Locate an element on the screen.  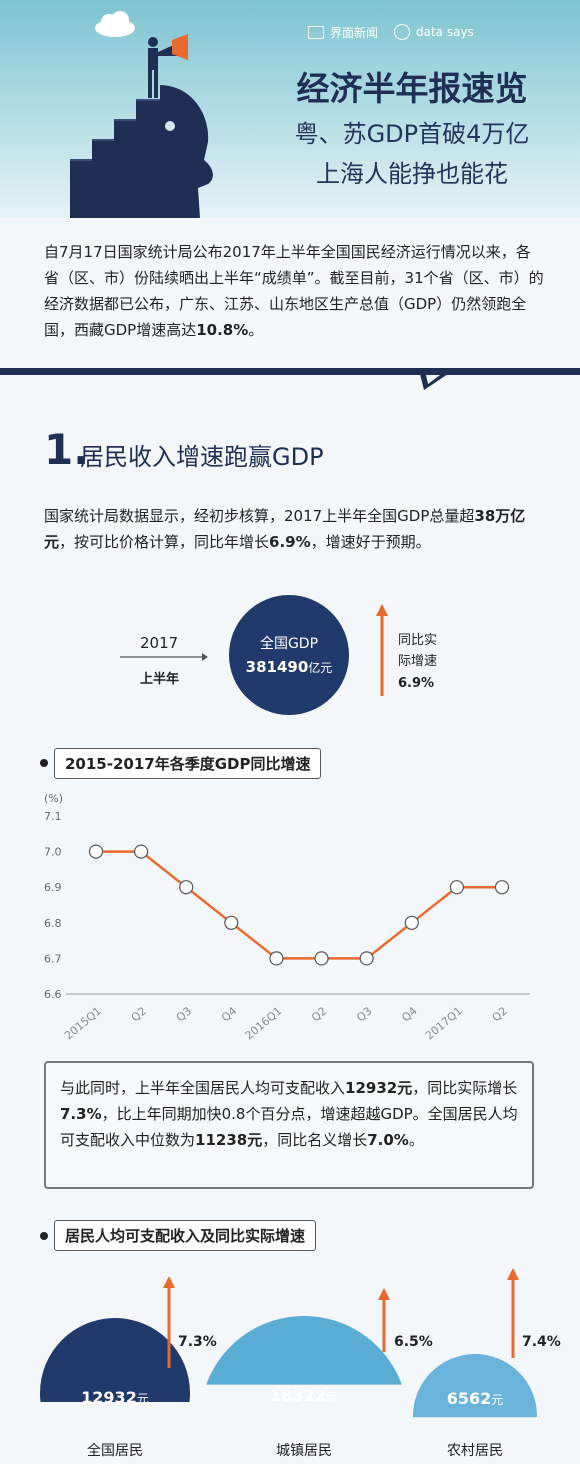
income-national-value: 12932 is located at coordinates (109, 1397).